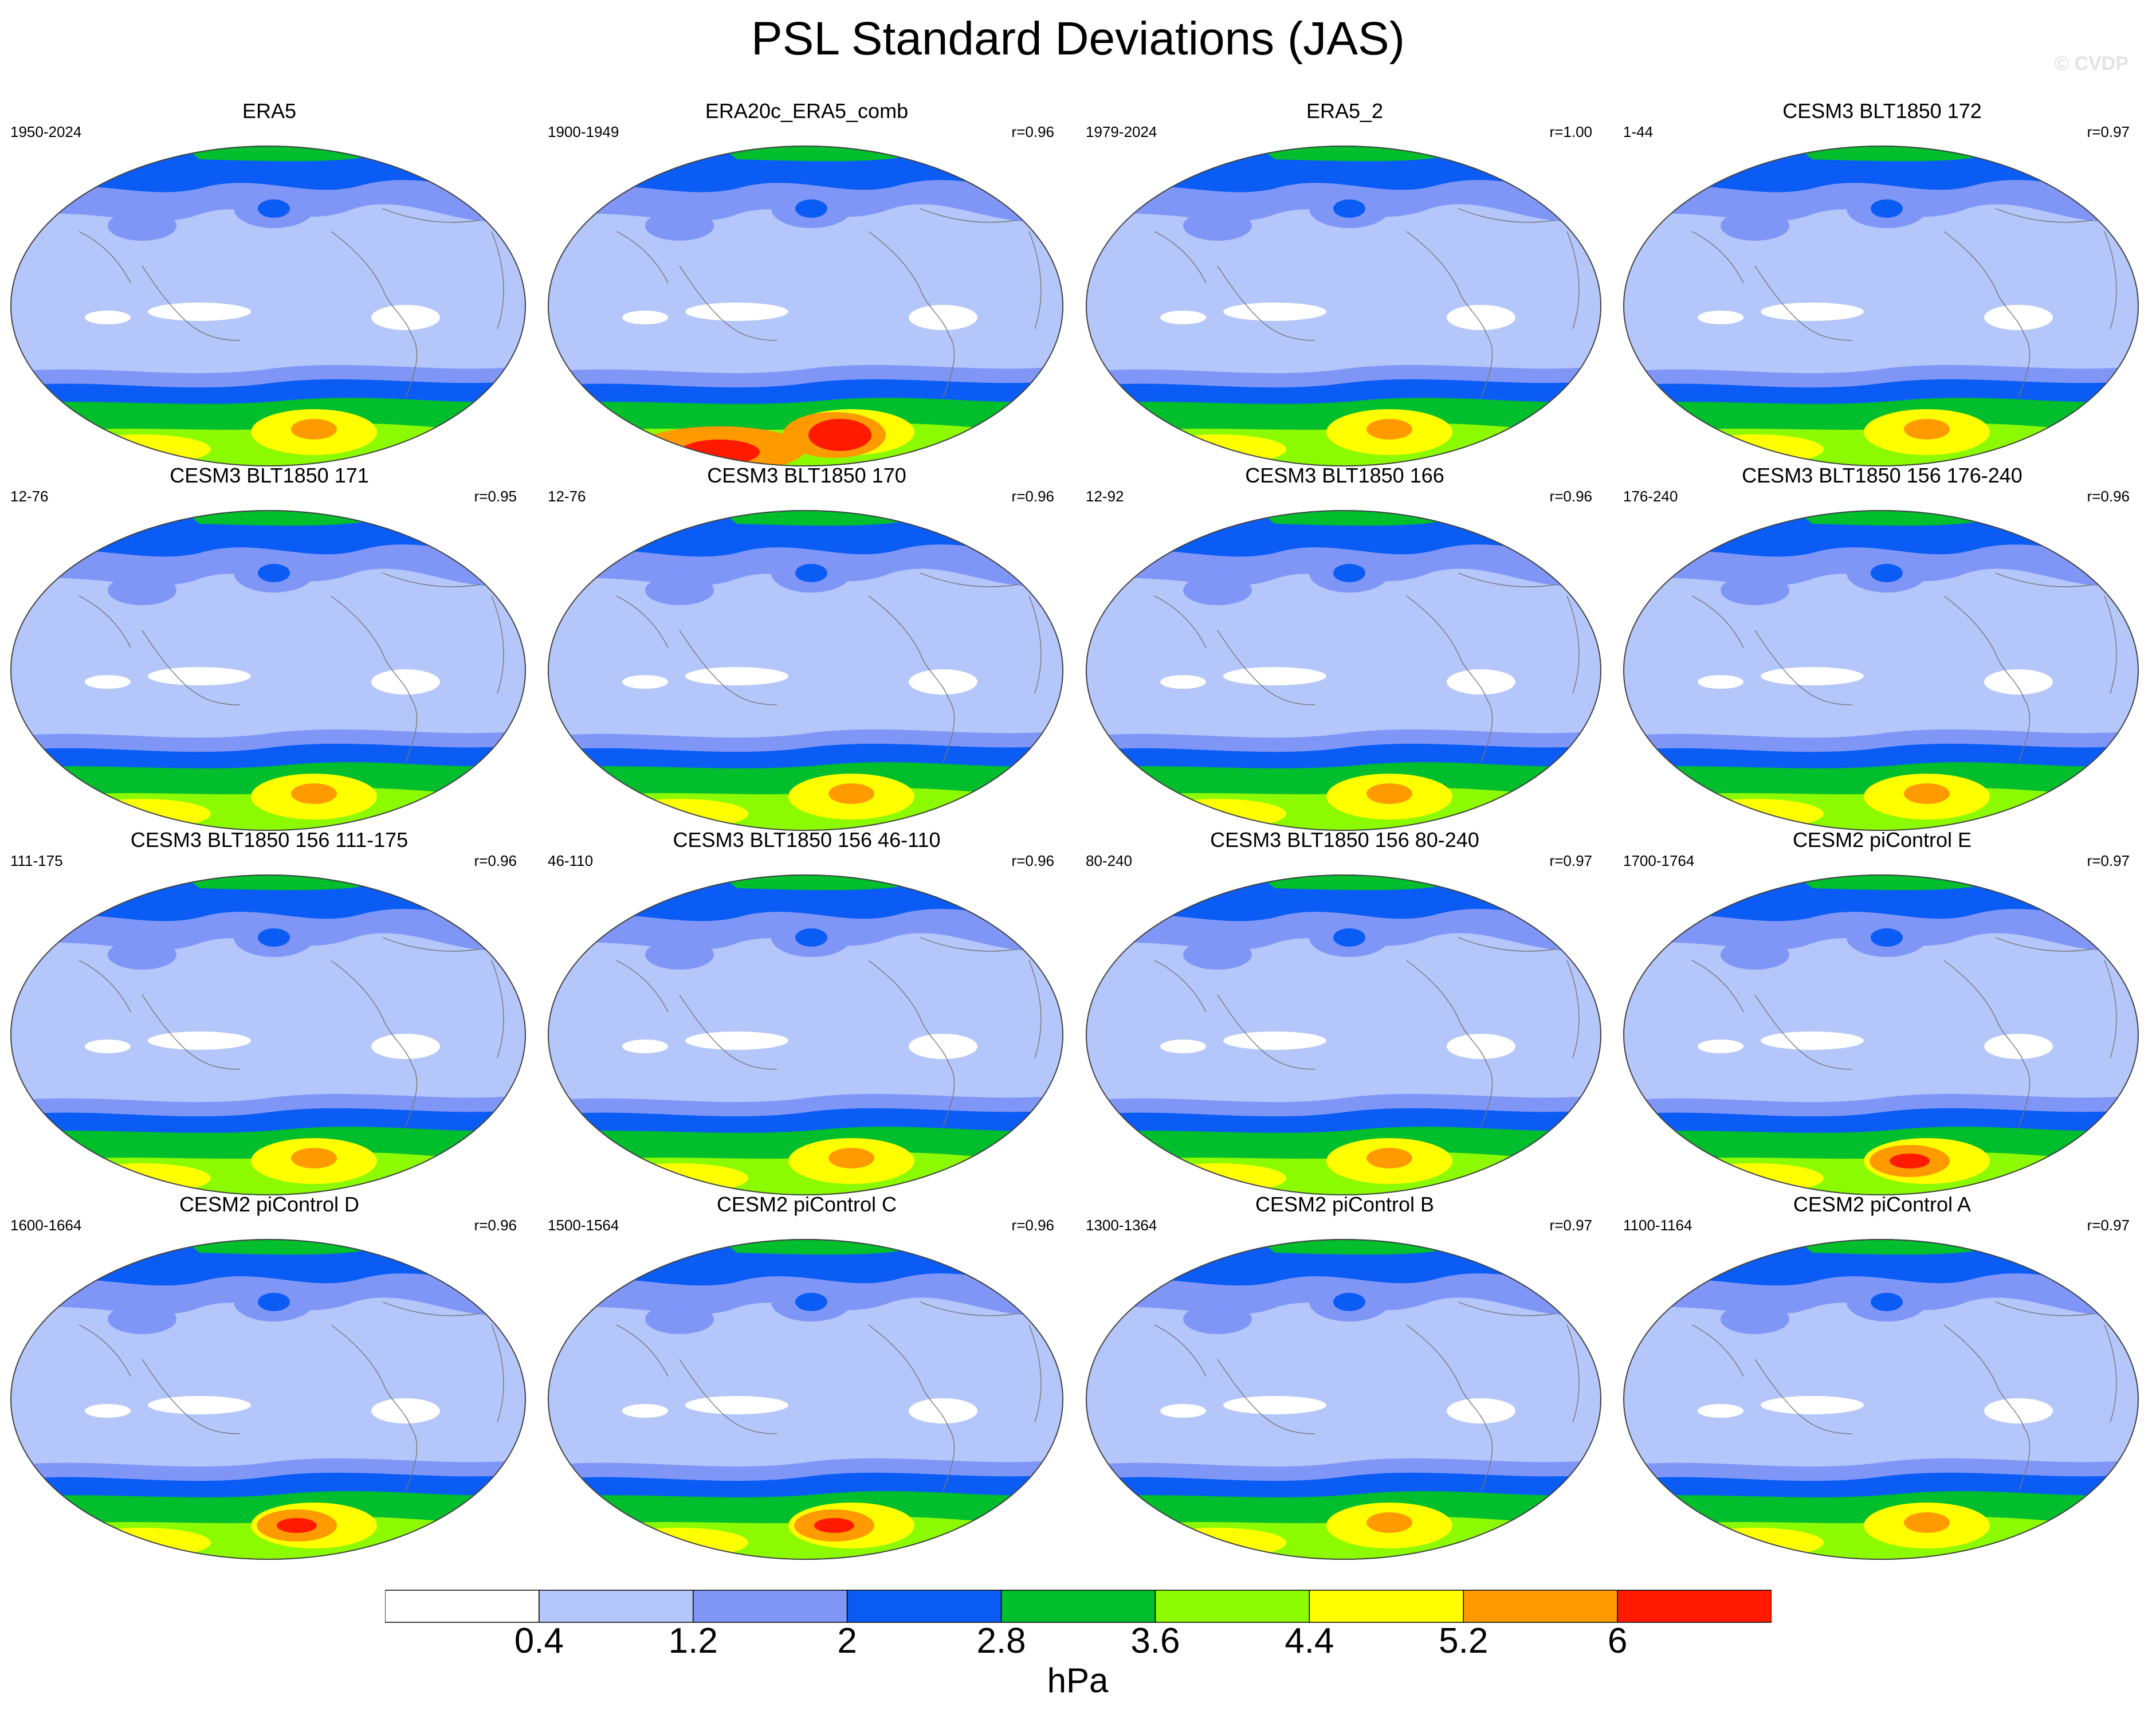 Image resolution: width=2156 pixels, height=1714 pixels. I want to click on panel-title: CESM2 piControl D, so click(269, 1204).